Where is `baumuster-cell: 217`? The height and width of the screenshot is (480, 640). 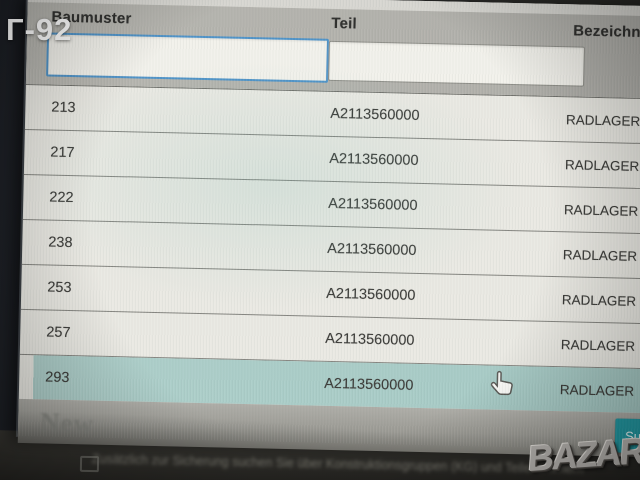 baumuster-cell: 217 is located at coordinates (62, 153).